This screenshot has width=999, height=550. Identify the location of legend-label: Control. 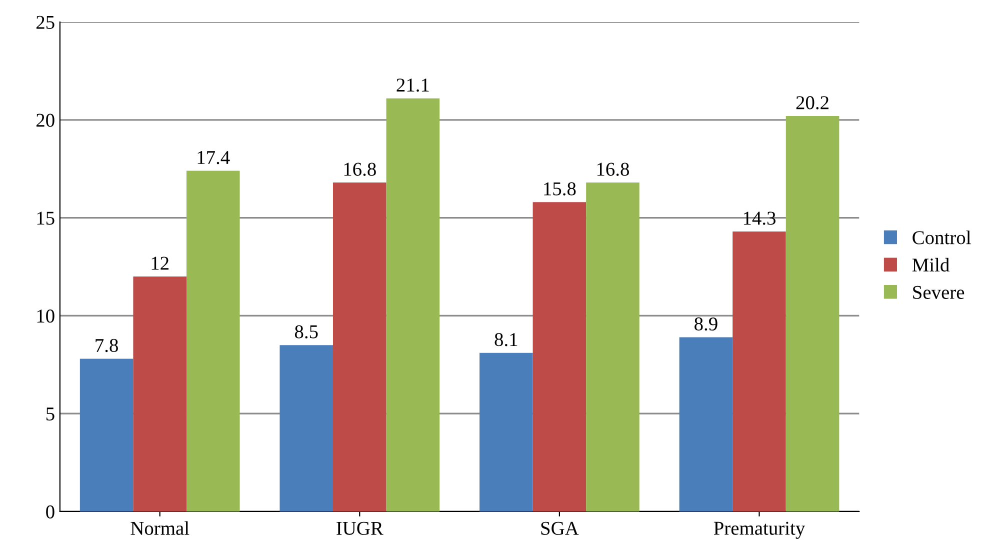
(941, 237).